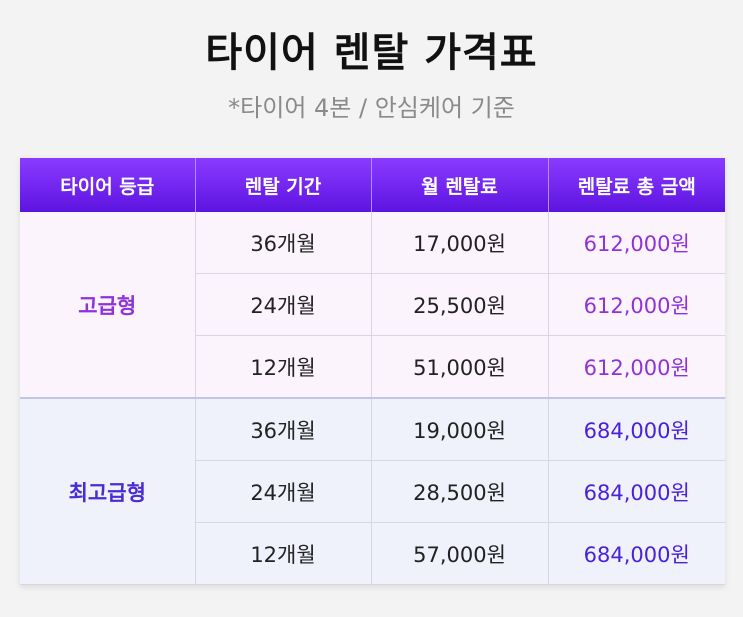 The width and height of the screenshot is (743, 617). Describe the element at coordinates (460, 553) in the screenshot. I see `monthly-cell: 57,000원` at that location.